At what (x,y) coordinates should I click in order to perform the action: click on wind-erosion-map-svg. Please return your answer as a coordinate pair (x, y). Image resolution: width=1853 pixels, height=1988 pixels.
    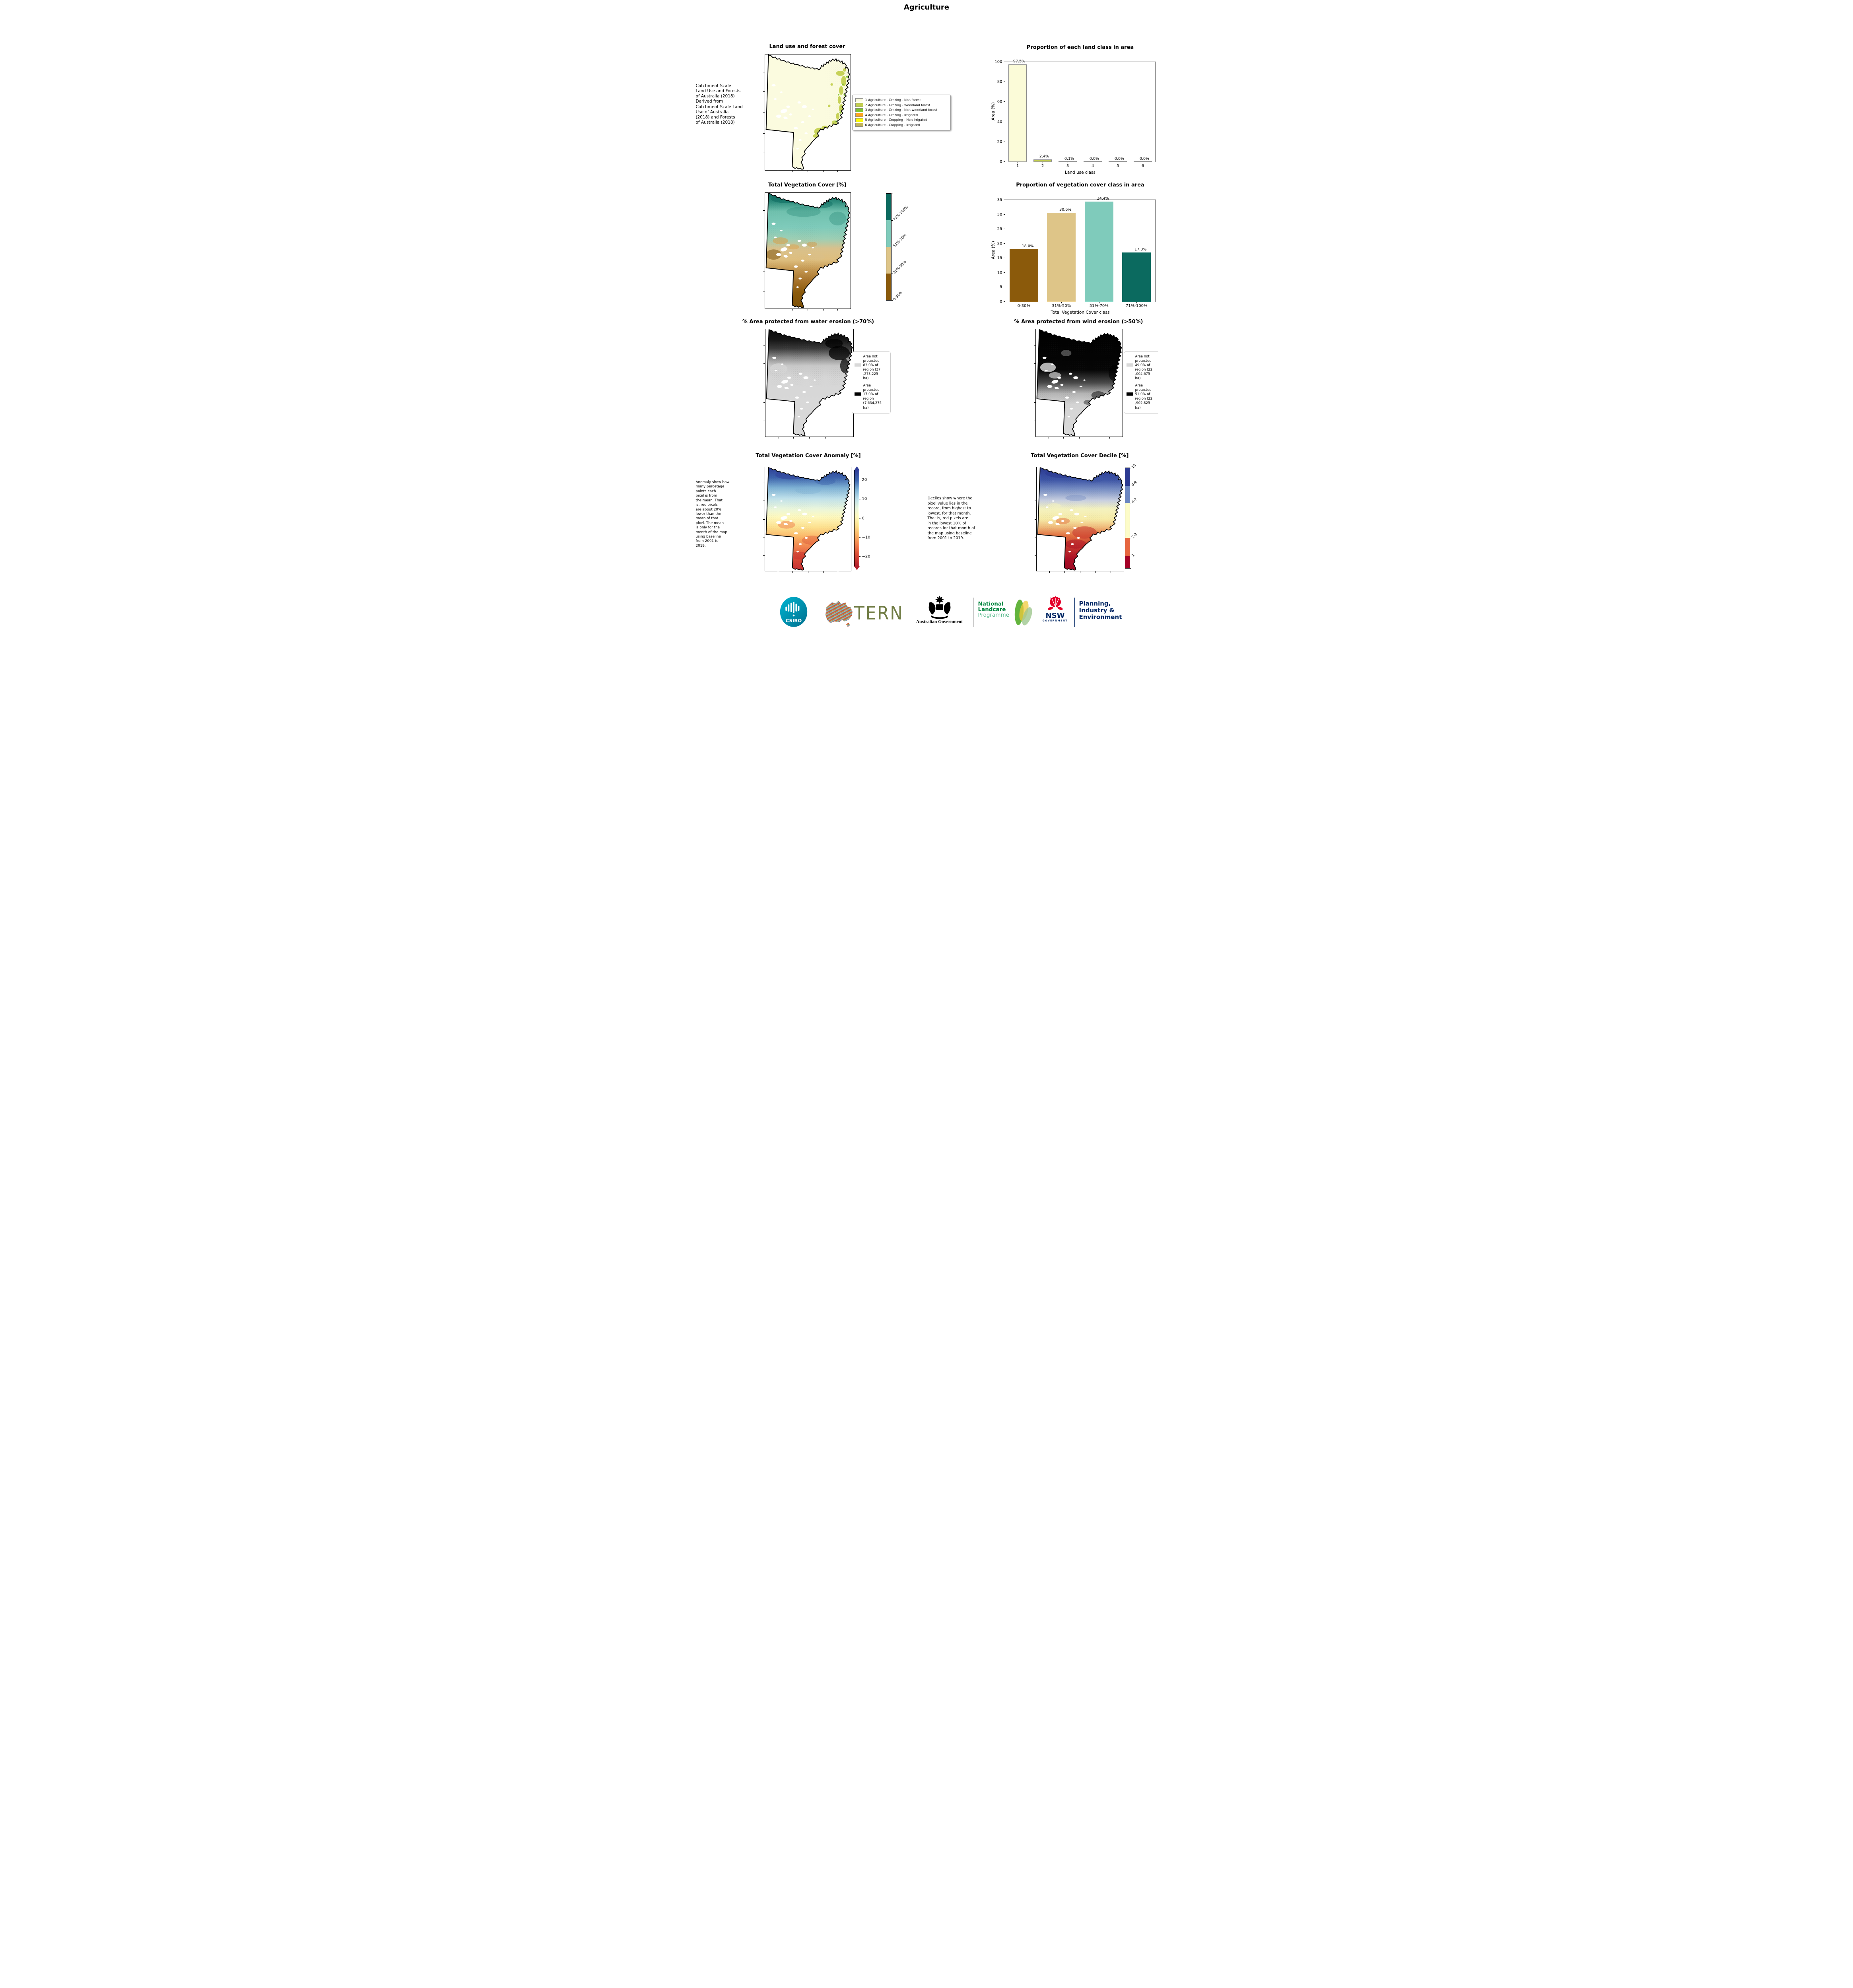
    Looking at the image, I should click on (1079, 383).